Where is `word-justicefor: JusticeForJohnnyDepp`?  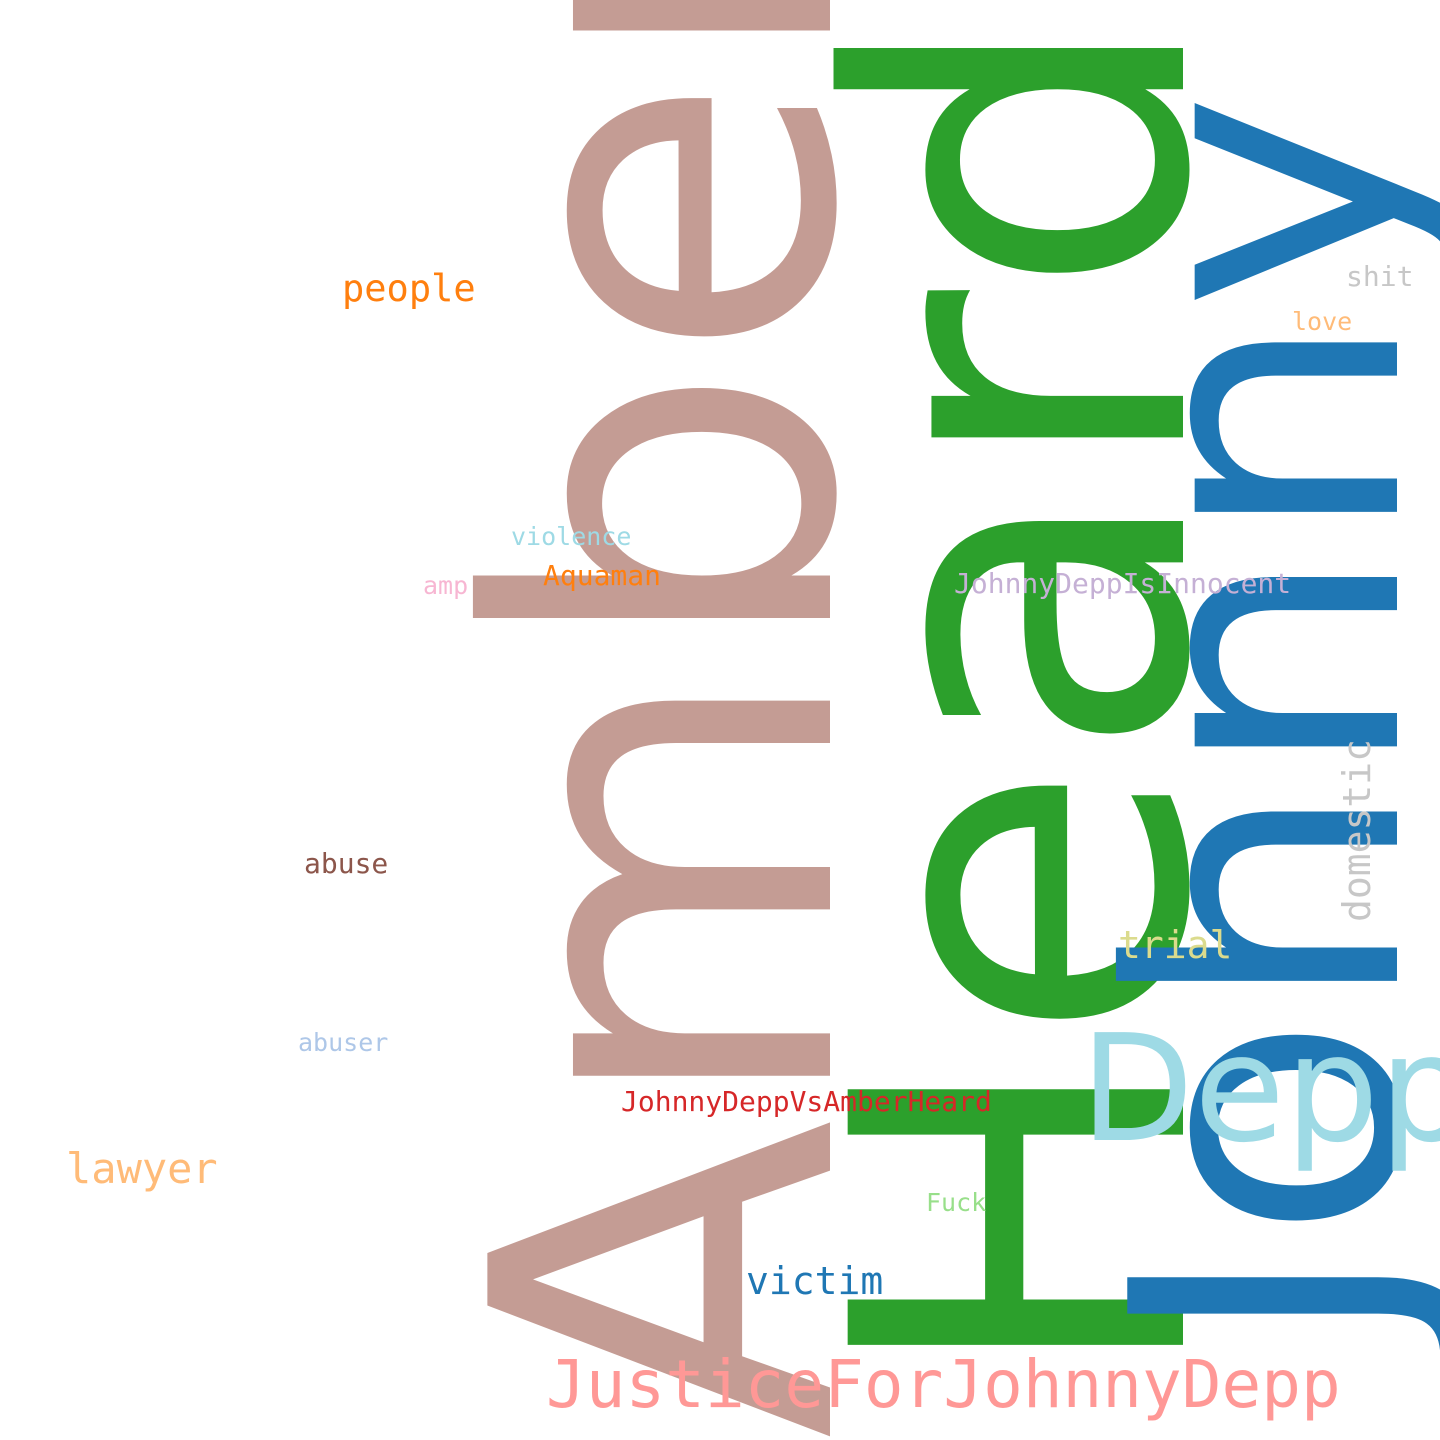 word-justicefor: JusticeForJohnnyDepp is located at coordinates (943, 1384).